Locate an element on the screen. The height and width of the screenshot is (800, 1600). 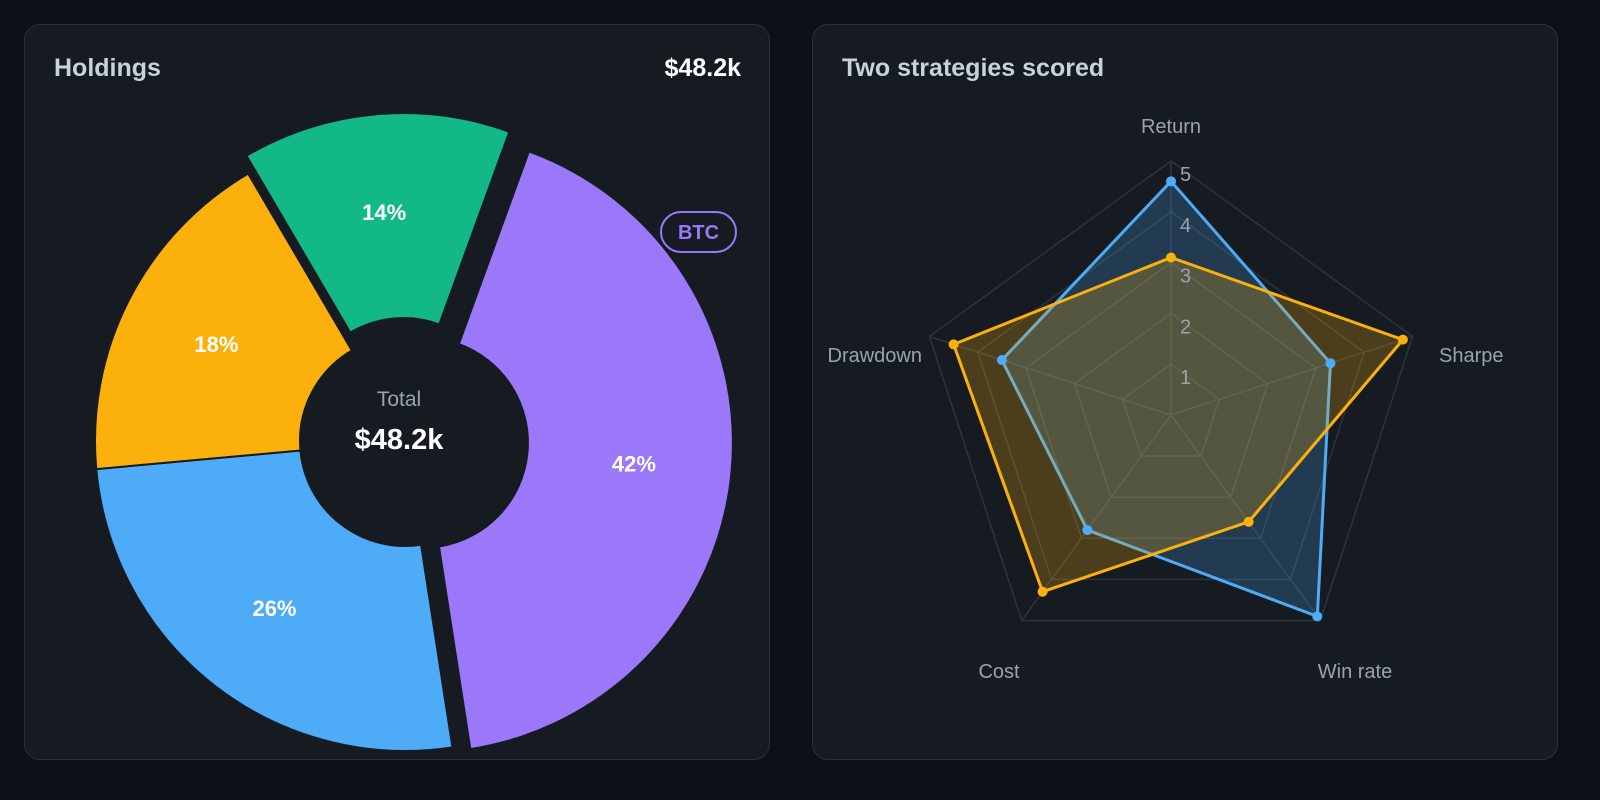
radar-series-2-point-return is located at coordinates (1171, 257).